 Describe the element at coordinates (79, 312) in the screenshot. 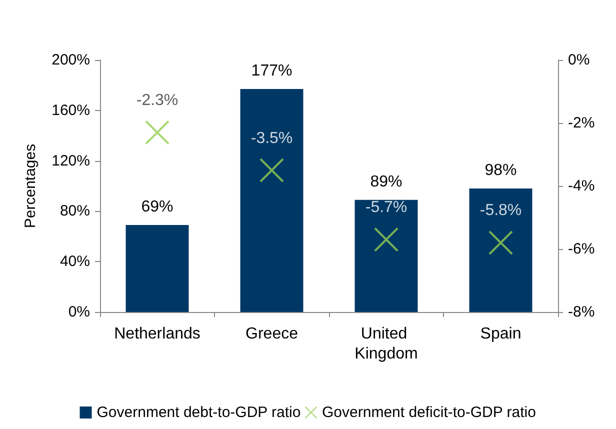

I see `y-tick-label: 0%` at that location.